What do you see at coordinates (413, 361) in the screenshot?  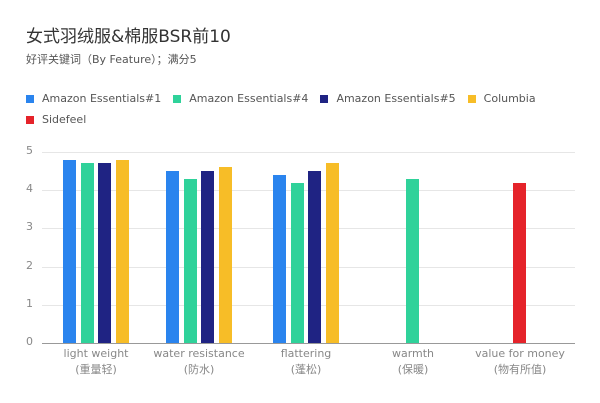 I see `x-tick-label: warmth (保暖)` at bounding box center [413, 361].